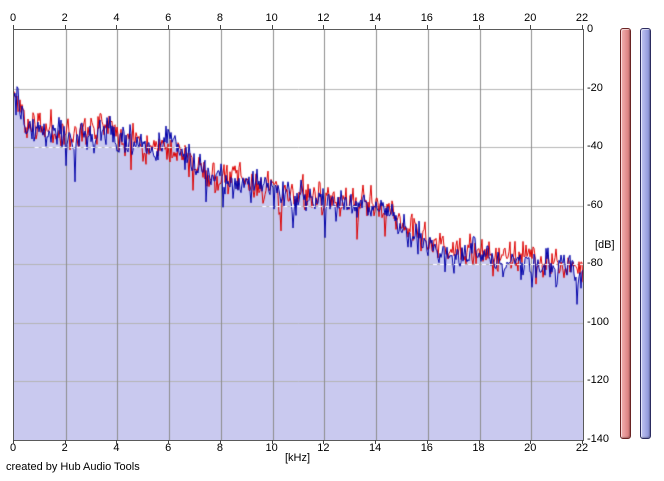 The height and width of the screenshot is (481, 664). Describe the element at coordinates (73, 467) in the screenshot. I see `credit-text: created by Hub Audio Tools` at that location.